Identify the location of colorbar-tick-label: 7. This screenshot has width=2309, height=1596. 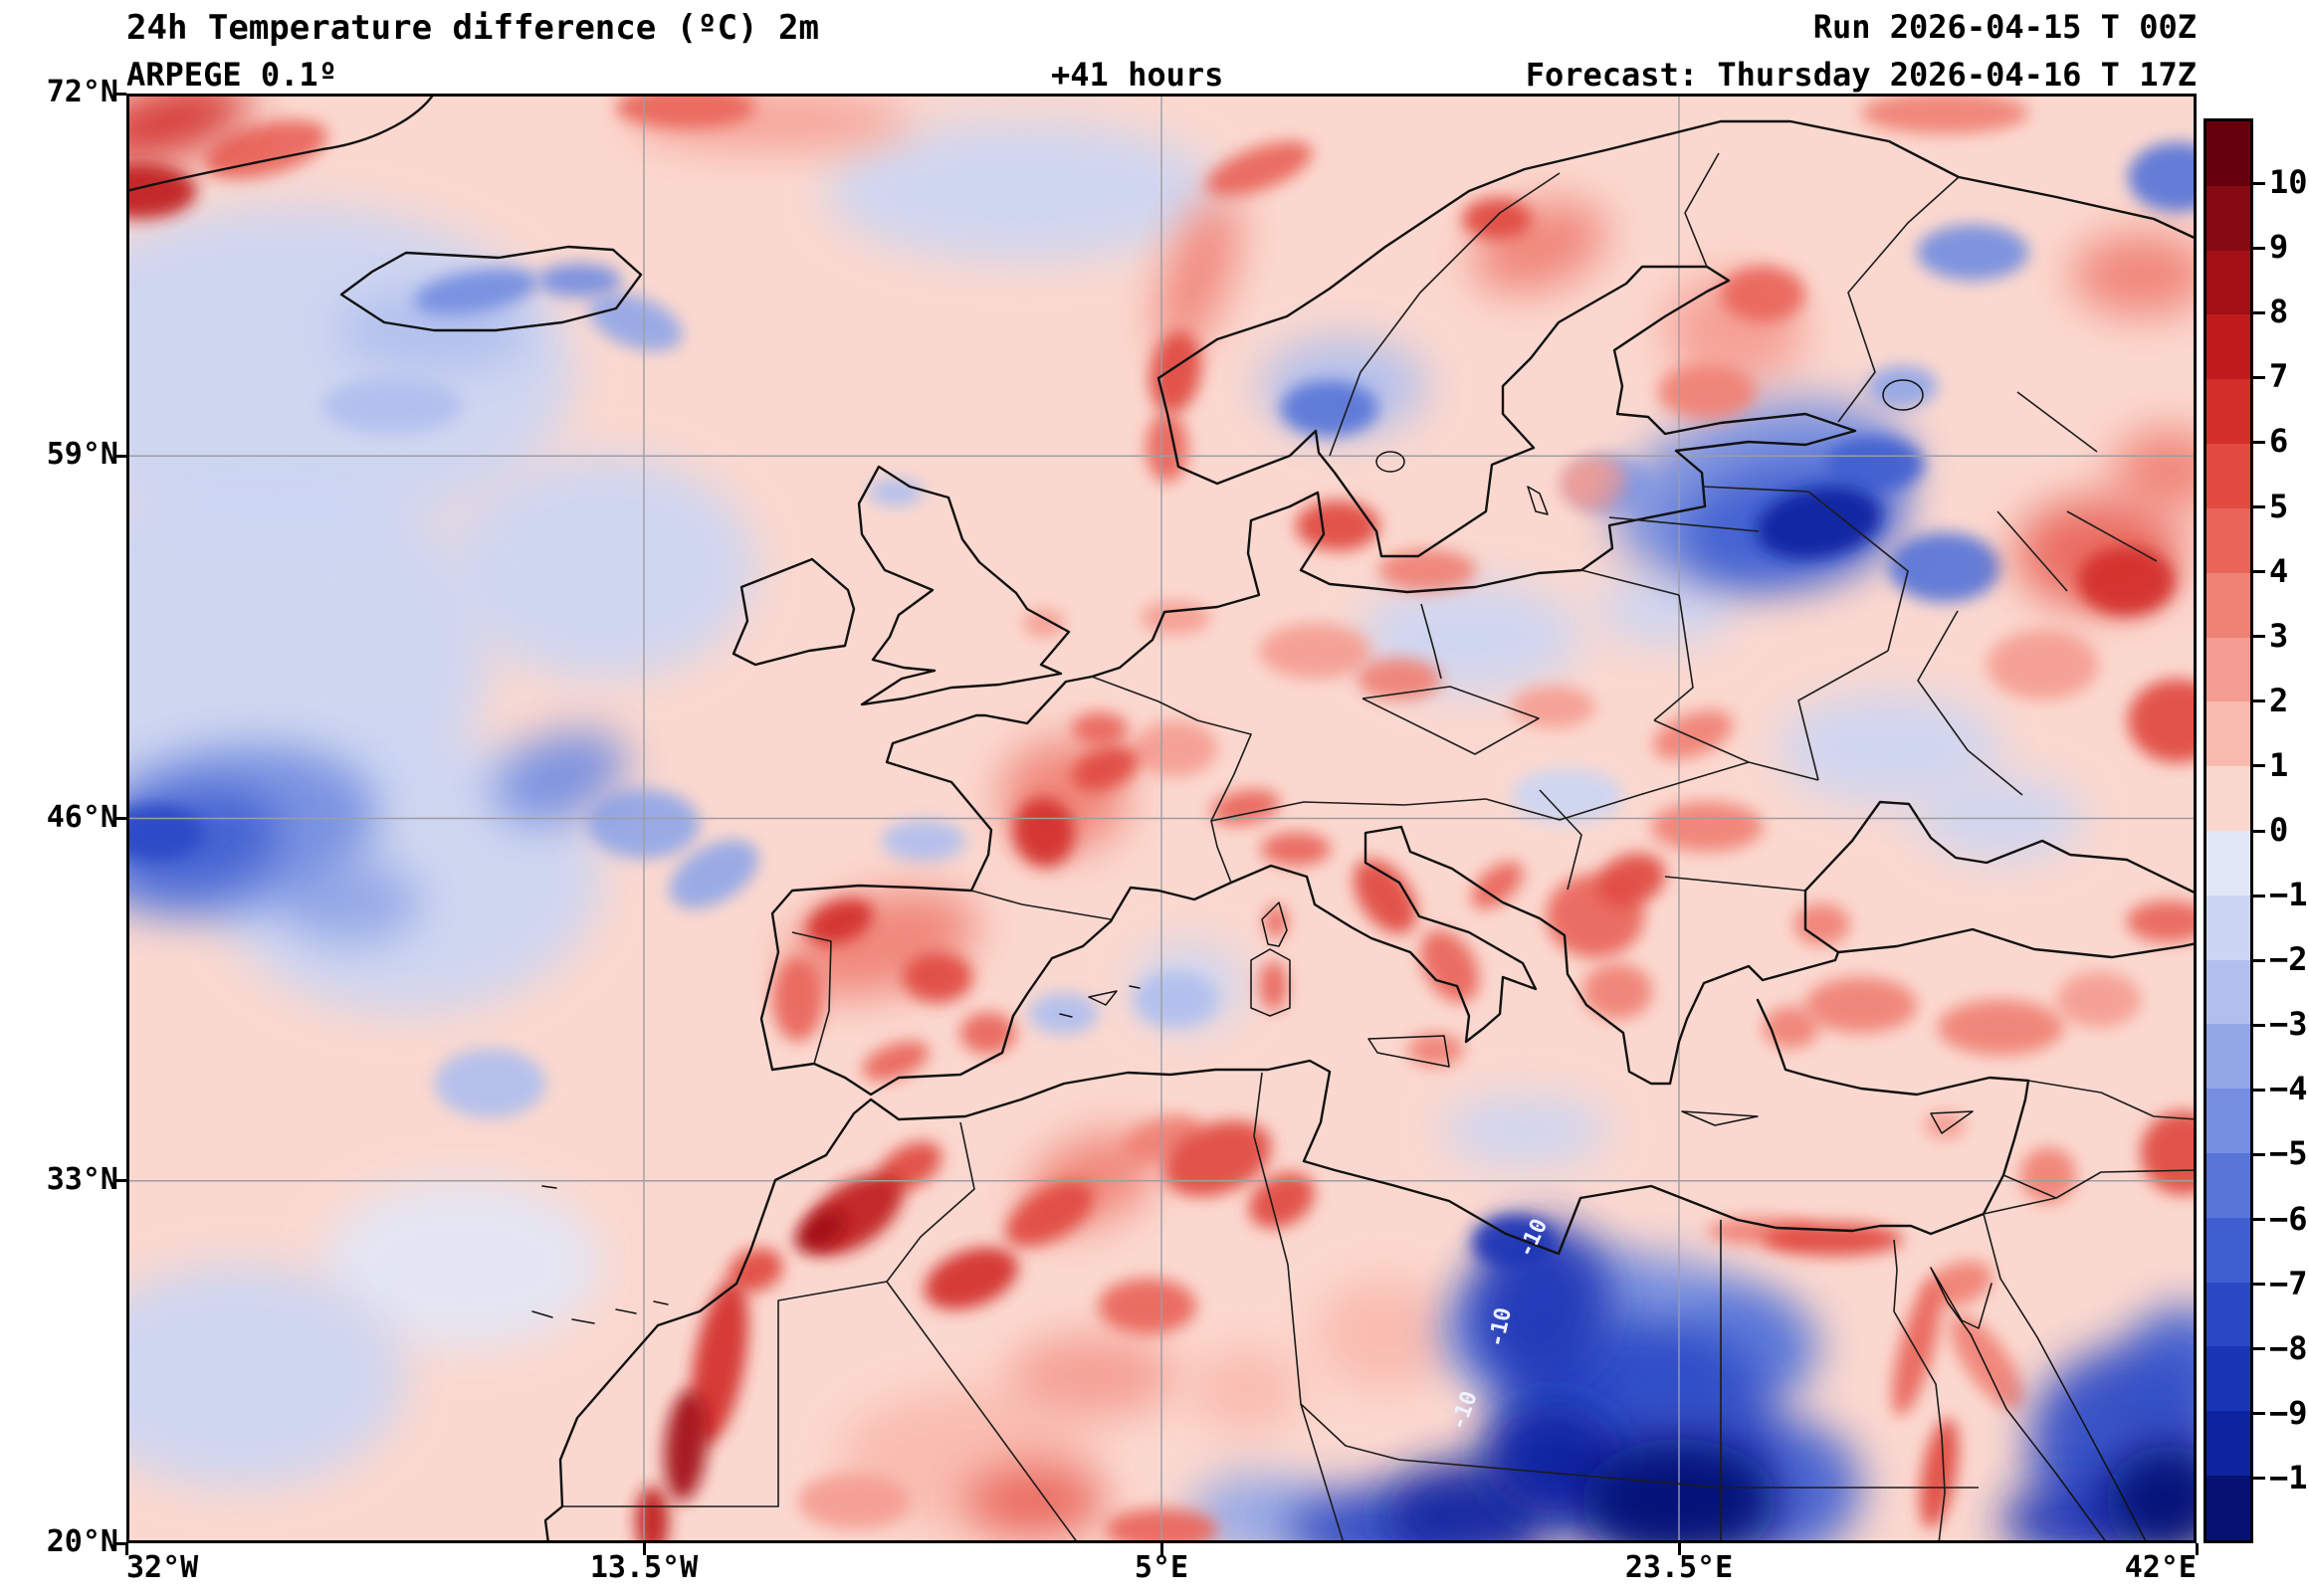
(2279, 377).